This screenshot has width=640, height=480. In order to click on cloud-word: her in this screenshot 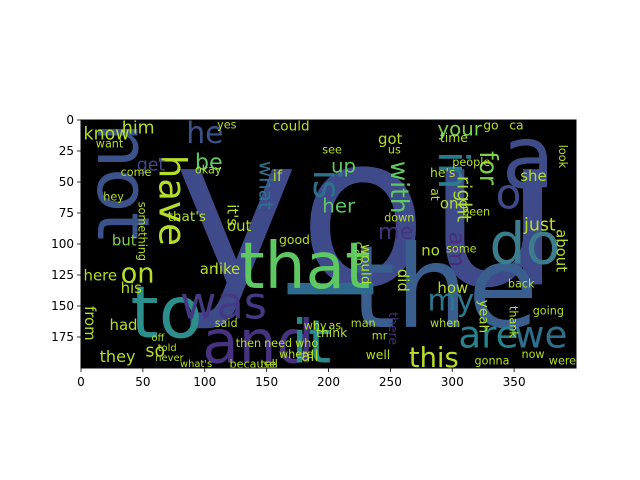, I will do `click(339, 205)`.